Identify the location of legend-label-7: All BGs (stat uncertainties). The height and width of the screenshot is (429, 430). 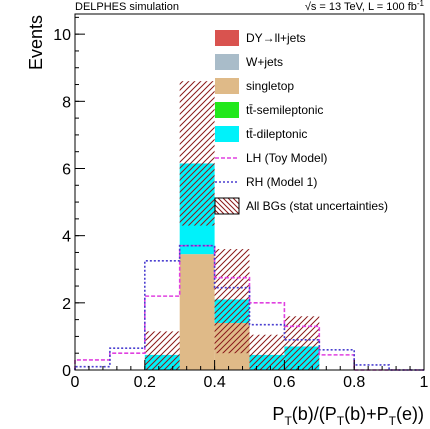
(317, 206).